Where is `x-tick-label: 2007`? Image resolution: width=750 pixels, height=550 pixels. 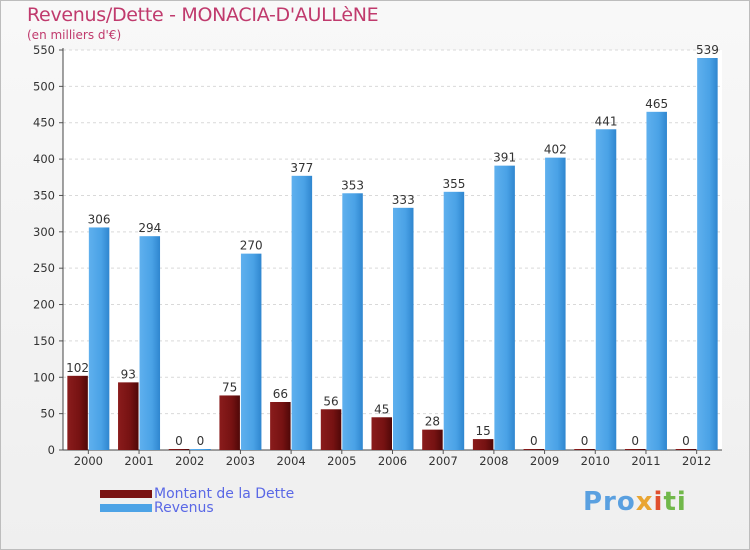 x-tick-label: 2007 is located at coordinates (443, 461).